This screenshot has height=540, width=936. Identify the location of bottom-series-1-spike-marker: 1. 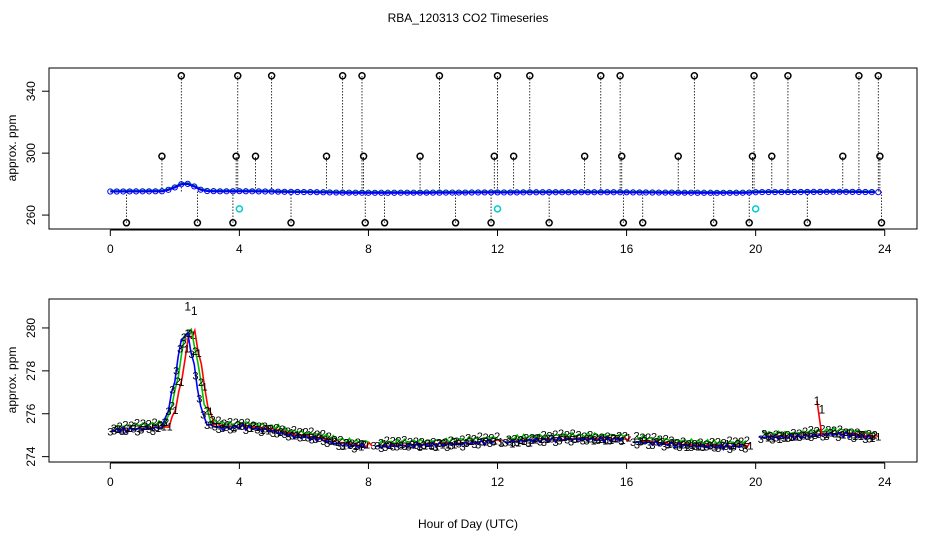
(817, 401).